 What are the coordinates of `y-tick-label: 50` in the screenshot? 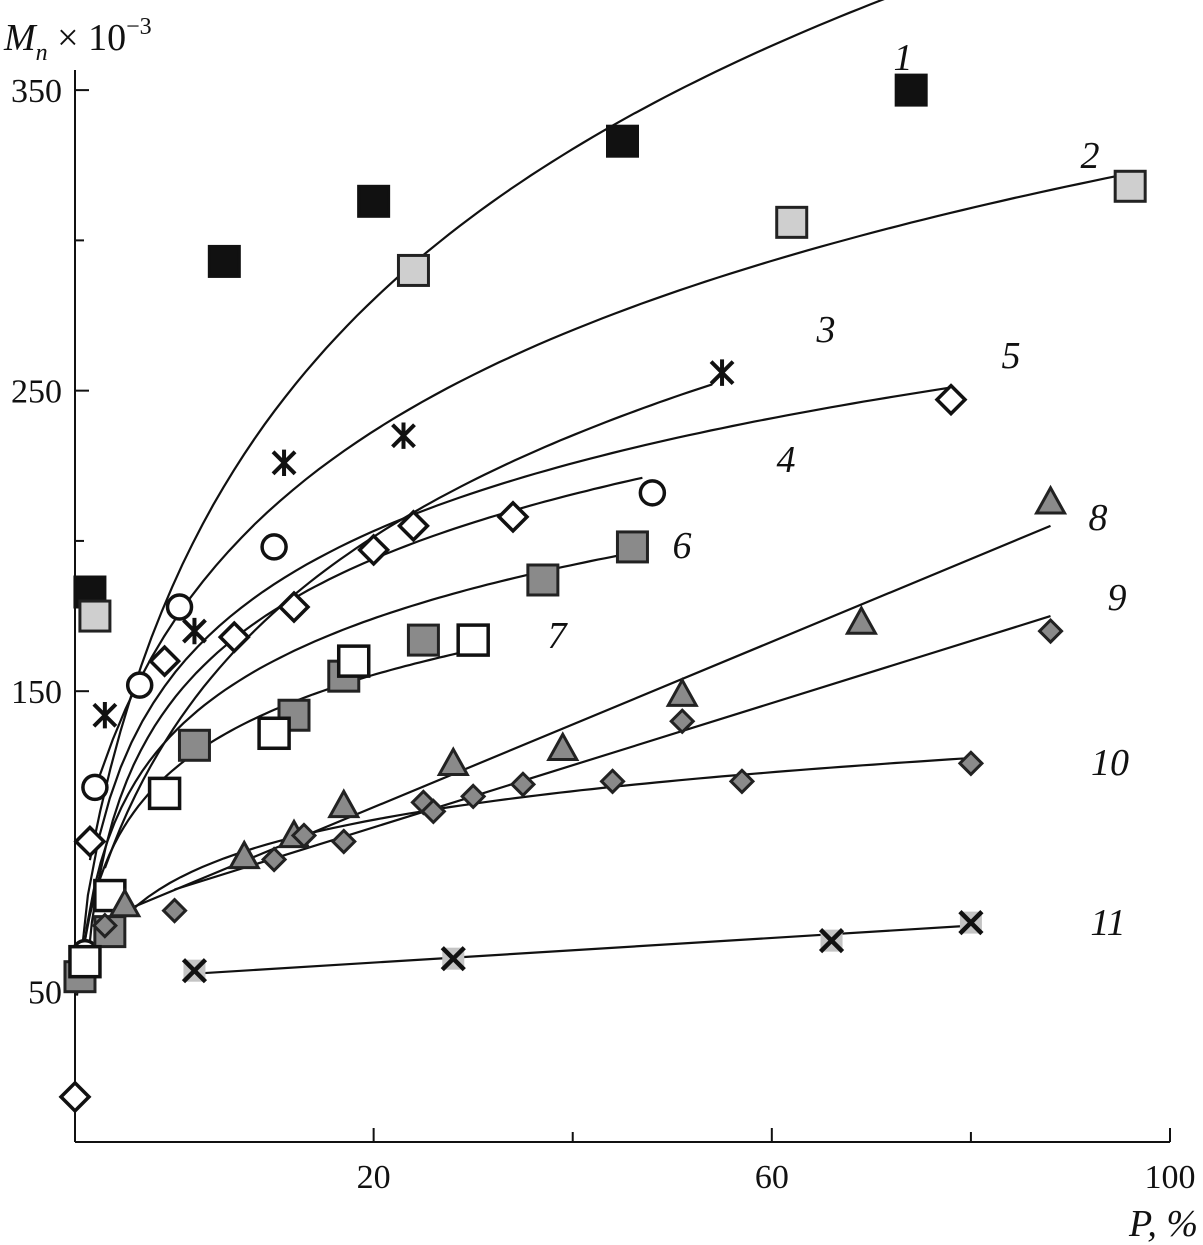 It's located at (45, 993).